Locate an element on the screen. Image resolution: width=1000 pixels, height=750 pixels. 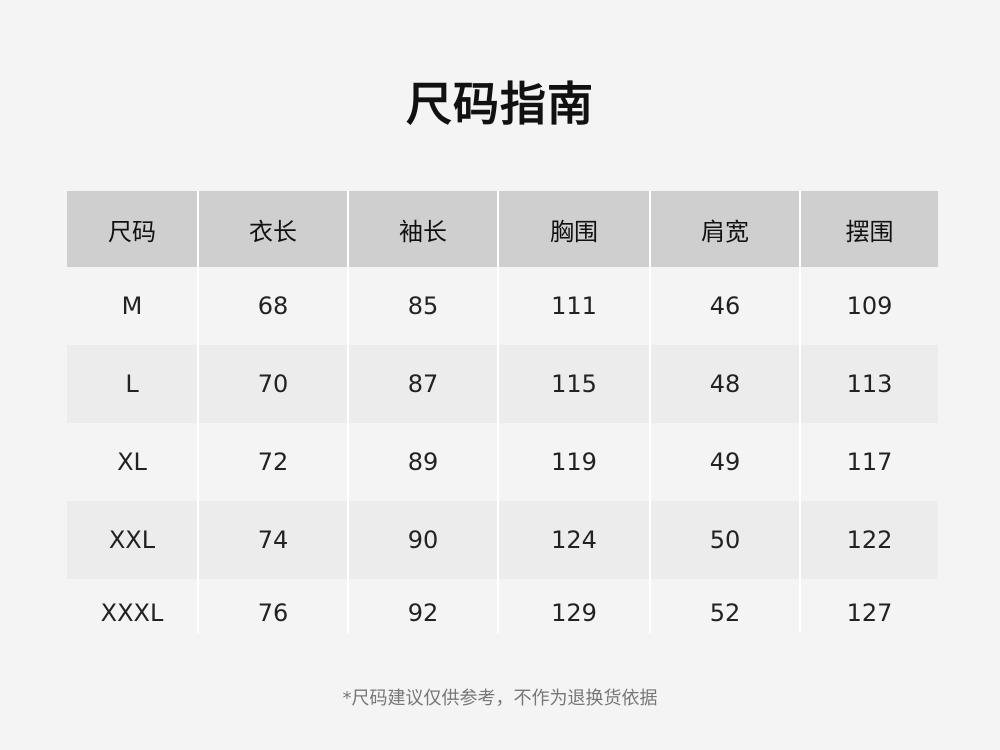
table-header-row: 尺码 衣长 袖长 胸围 肩宽 摆围 is located at coordinates (502, 229).